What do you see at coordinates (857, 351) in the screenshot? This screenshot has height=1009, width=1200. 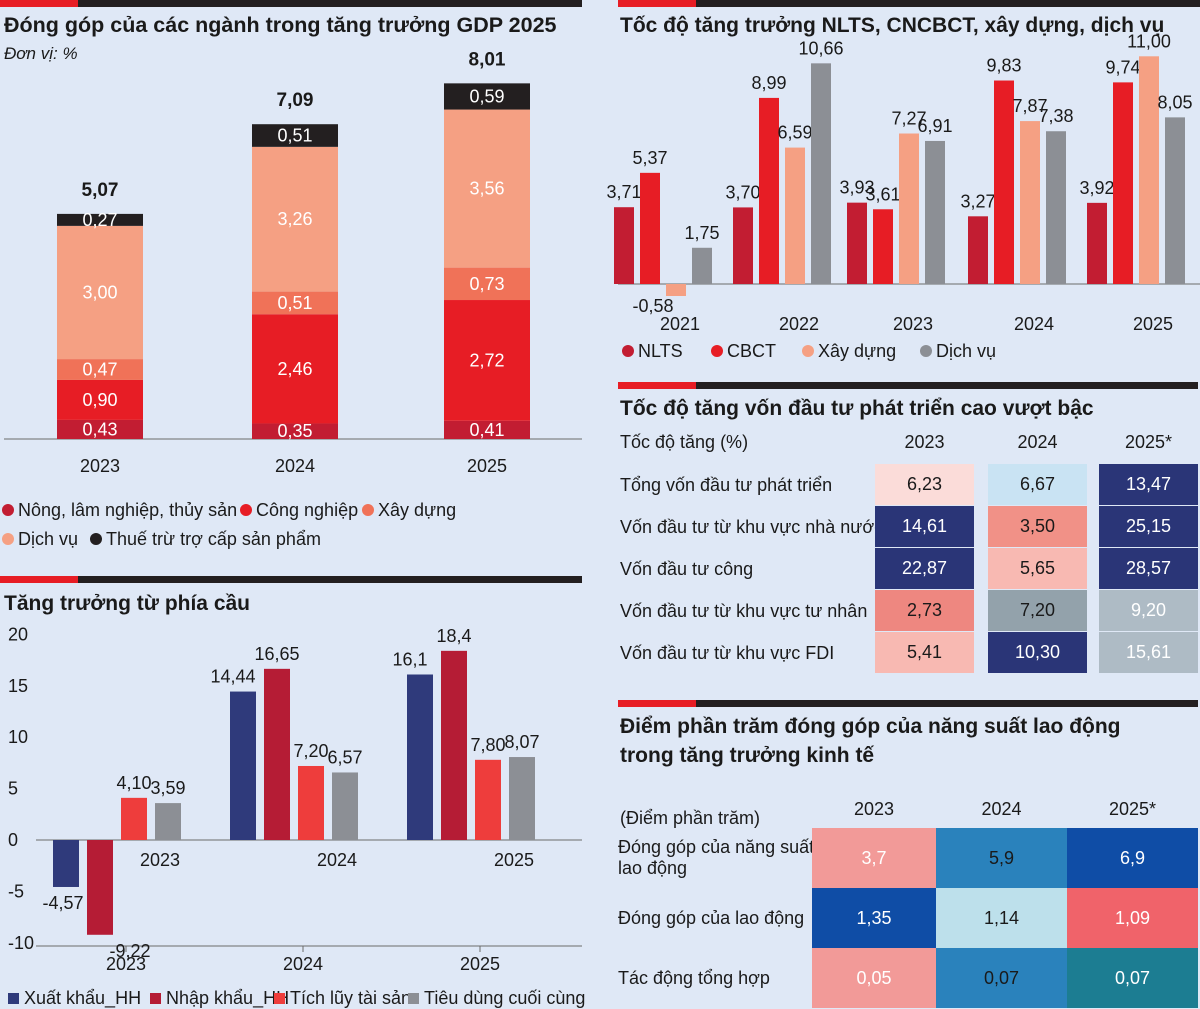 I see `p2-legend-2-label: Xây dựng` at bounding box center [857, 351].